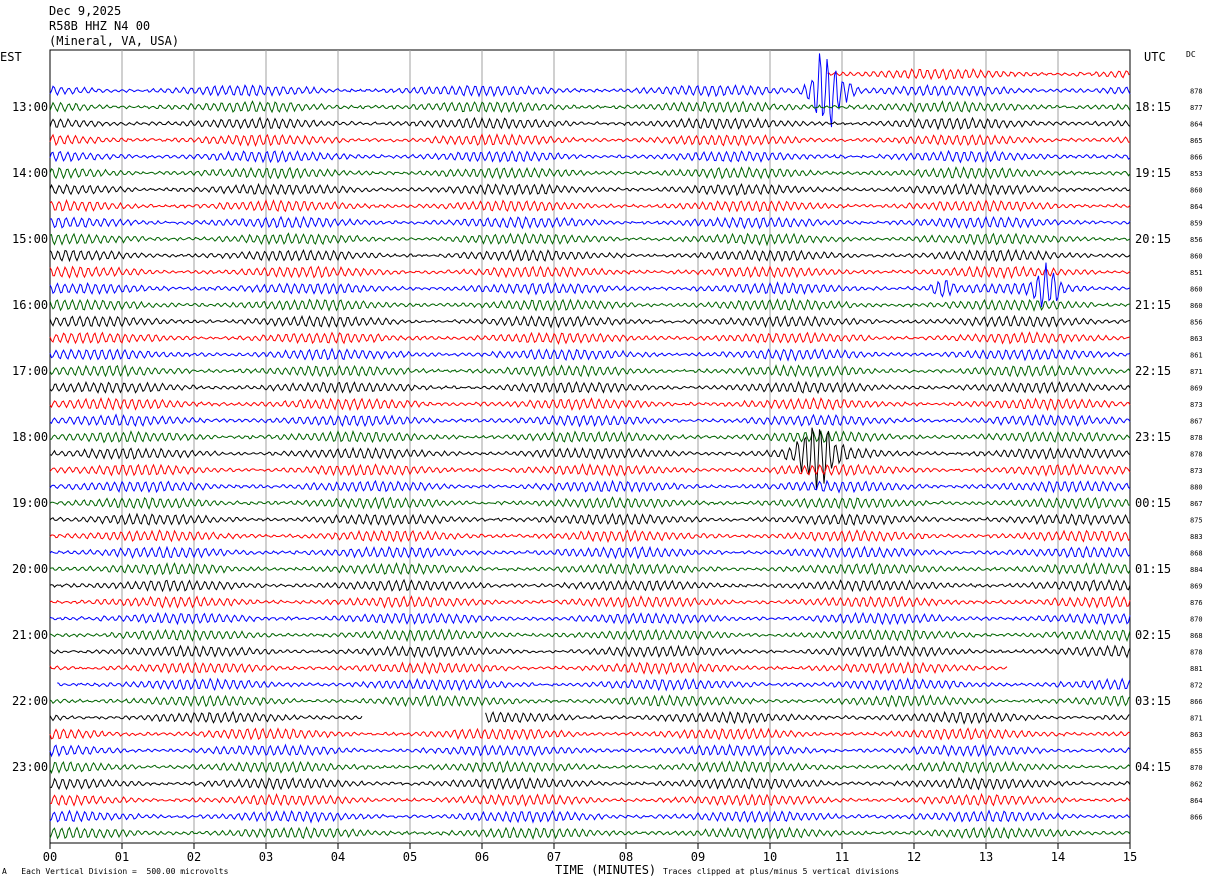  What do you see at coordinates (1196, 389) in the screenshot?
I see `dc-offset-value: 869` at bounding box center [1196, 389].